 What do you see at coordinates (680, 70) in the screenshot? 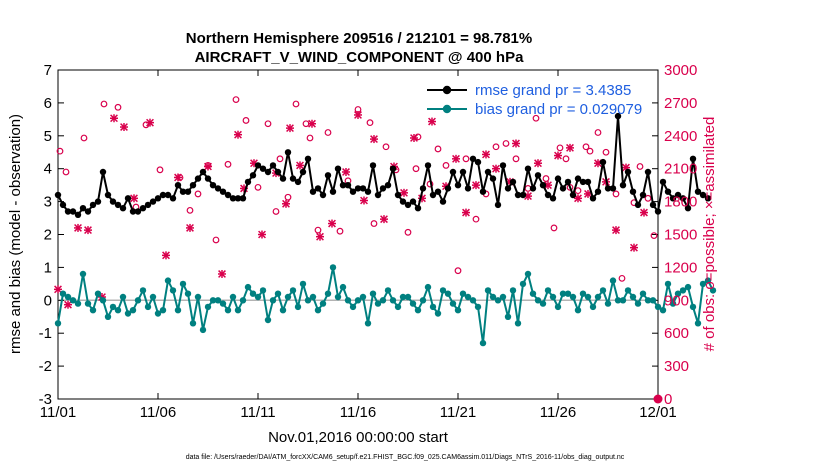
I see `right-tick-label: 3000` at bounding box center [680, 70].